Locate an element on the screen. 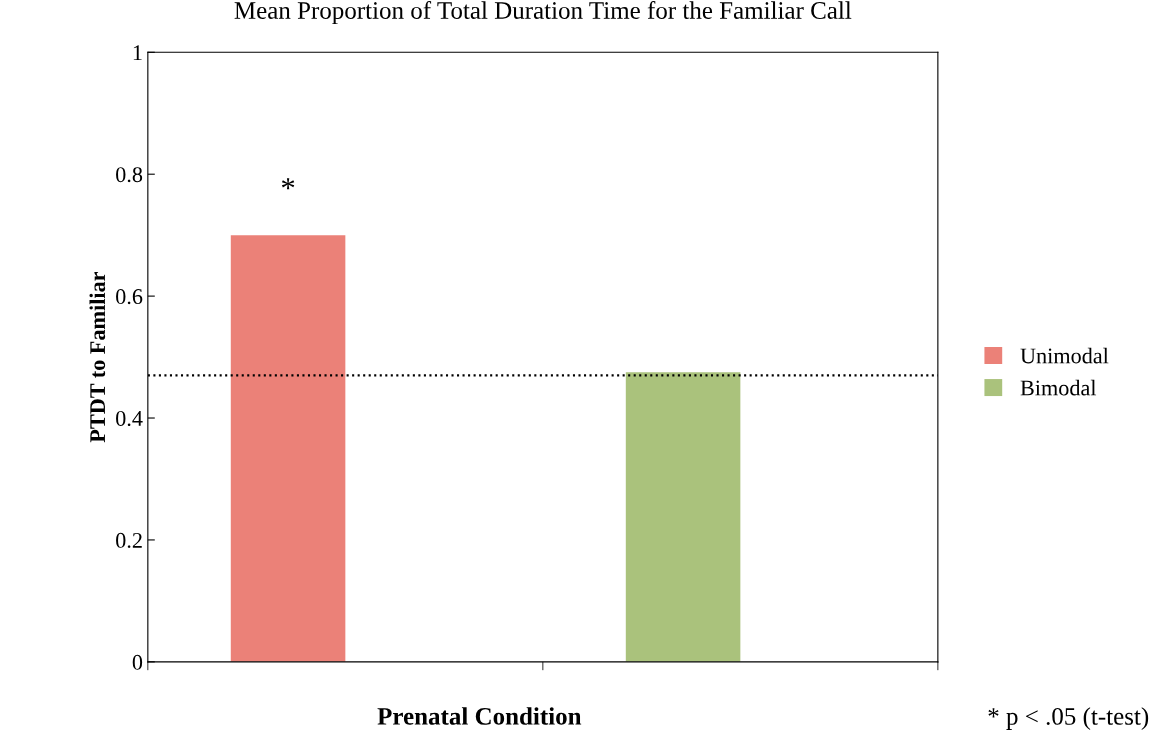  y-axis-title: PTDT to Familiar is located at coordinates (97, 357).